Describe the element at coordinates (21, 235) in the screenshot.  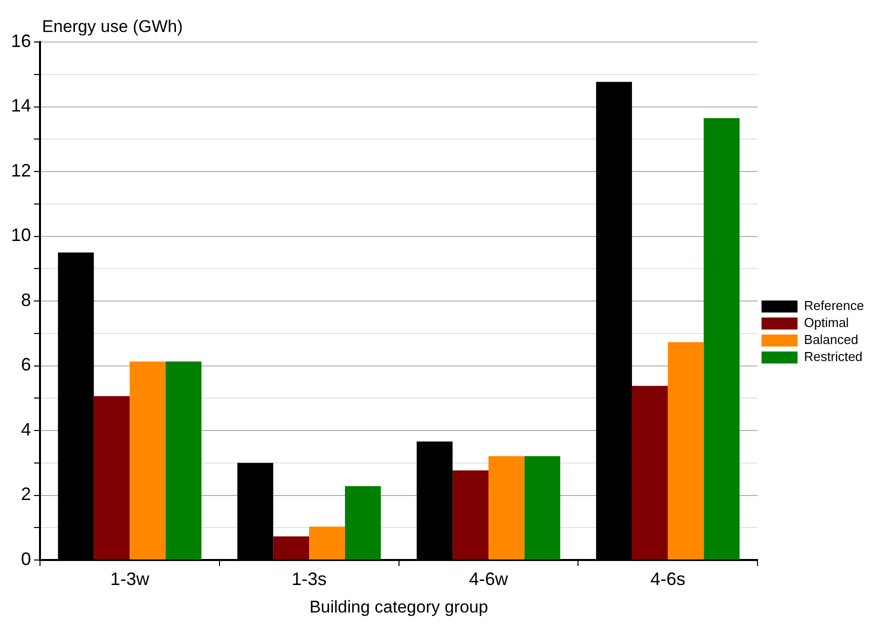
I see `y-tick-label: 10` at that location.